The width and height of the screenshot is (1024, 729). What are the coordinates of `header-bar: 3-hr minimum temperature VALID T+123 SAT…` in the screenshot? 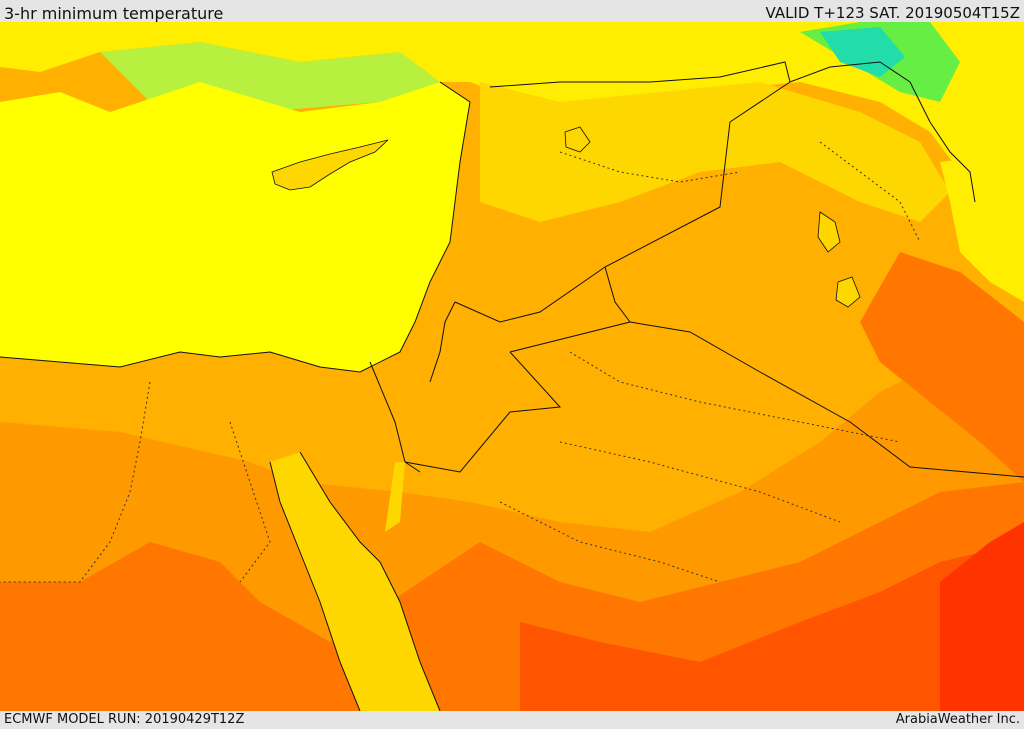 It's located at (512, 11).